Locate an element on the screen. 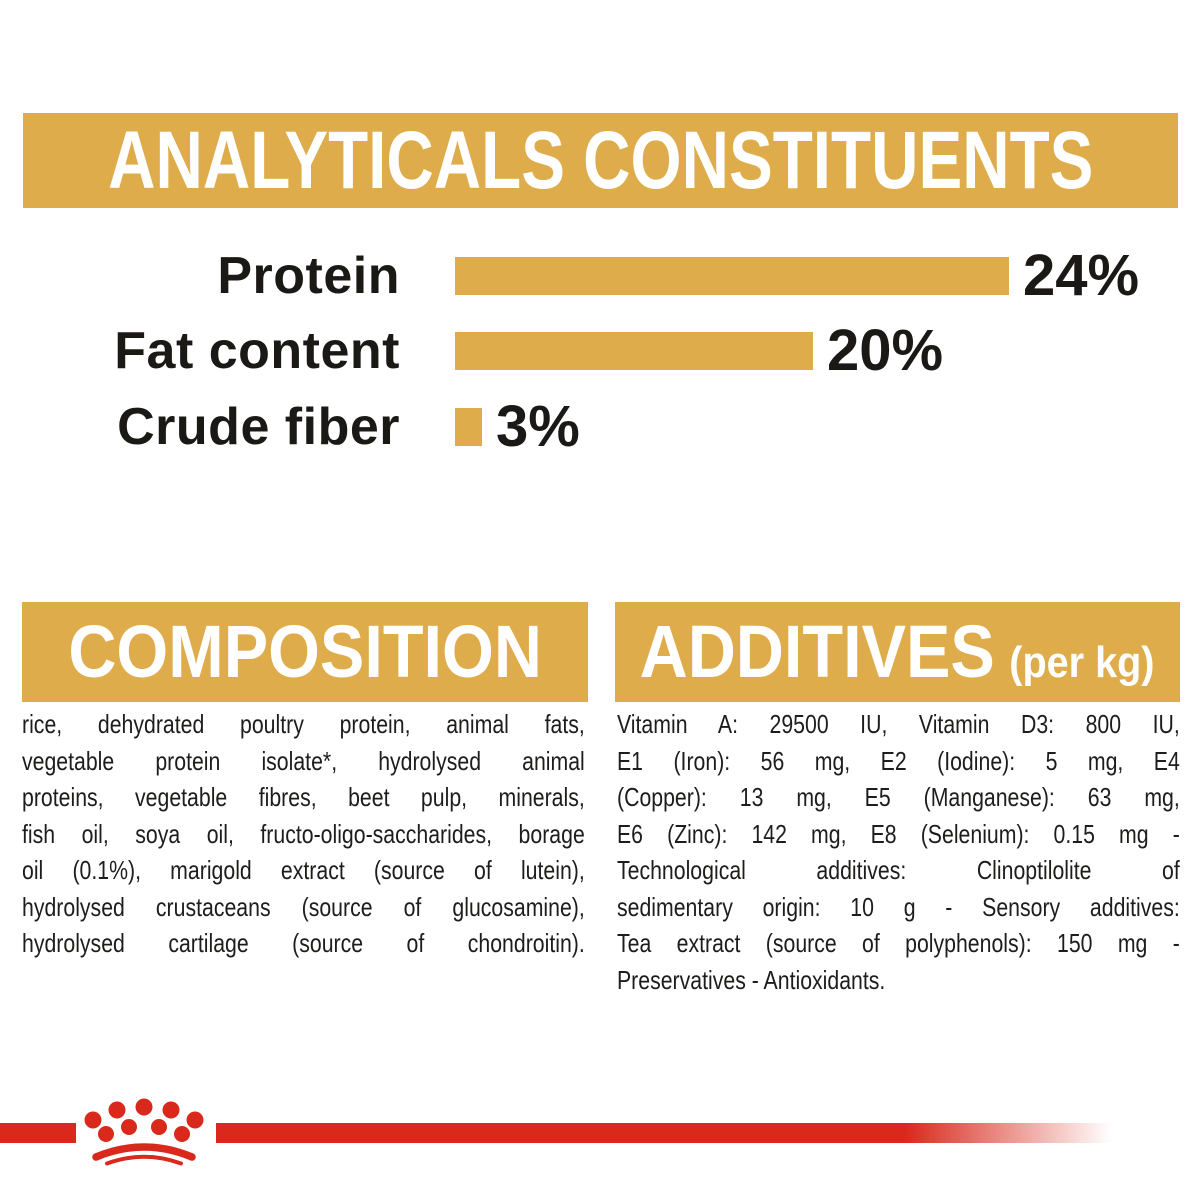  composition-banner: COMPOSITION is located at coordinates (305, 652).